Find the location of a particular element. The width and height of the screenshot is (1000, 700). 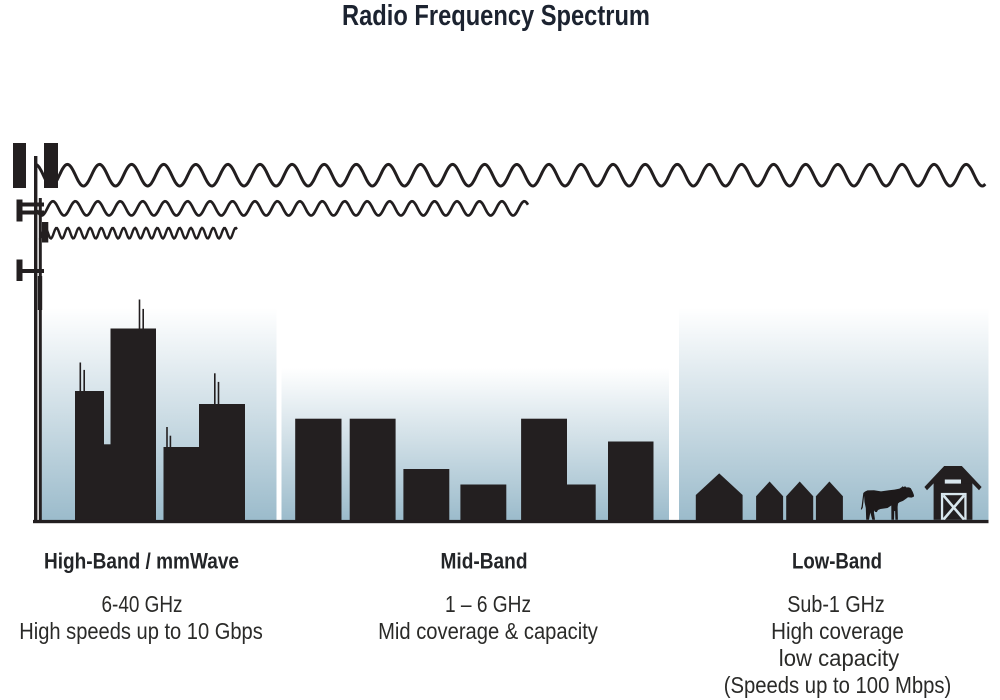

svg-text: 6-40 GHz is located at coordinates (142, 604).